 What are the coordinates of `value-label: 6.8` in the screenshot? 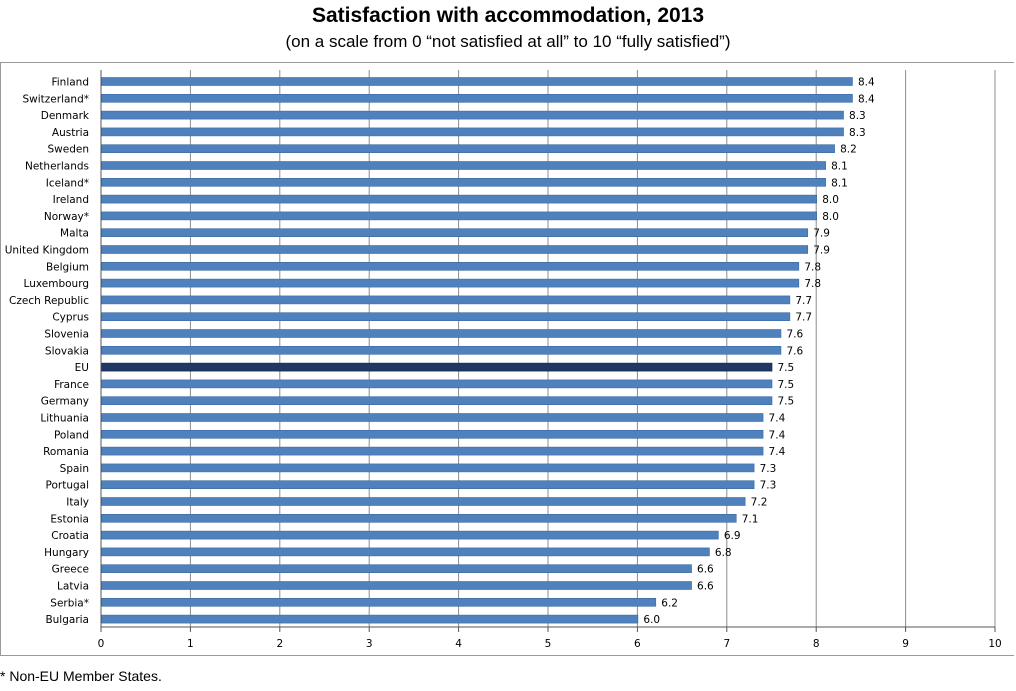 It's located at (723, 553).